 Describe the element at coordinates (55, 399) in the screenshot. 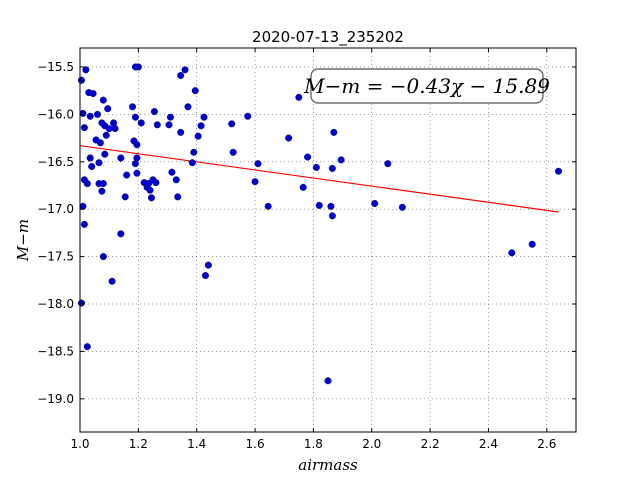

I see `y-tick-label: −19.0` at that location.